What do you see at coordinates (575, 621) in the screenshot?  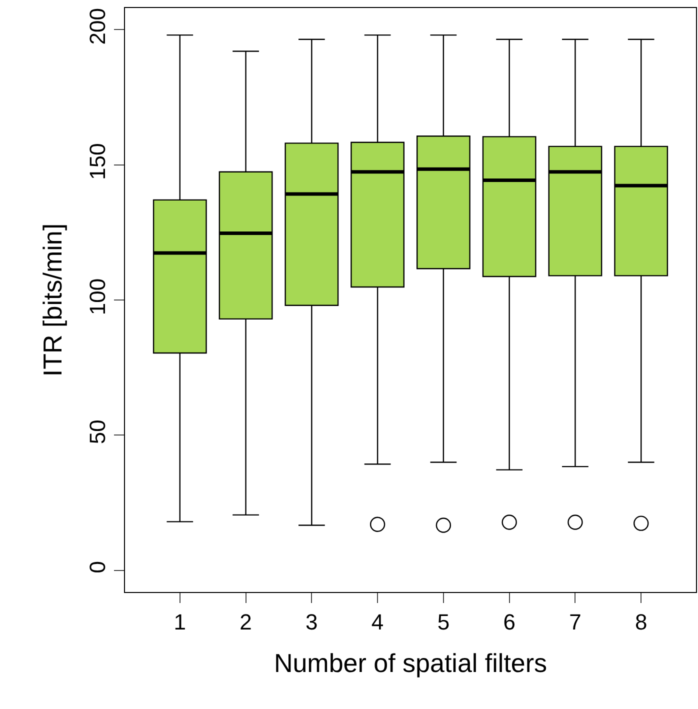 I see `x-tick-label: 7` at bounding box center [575, 621].